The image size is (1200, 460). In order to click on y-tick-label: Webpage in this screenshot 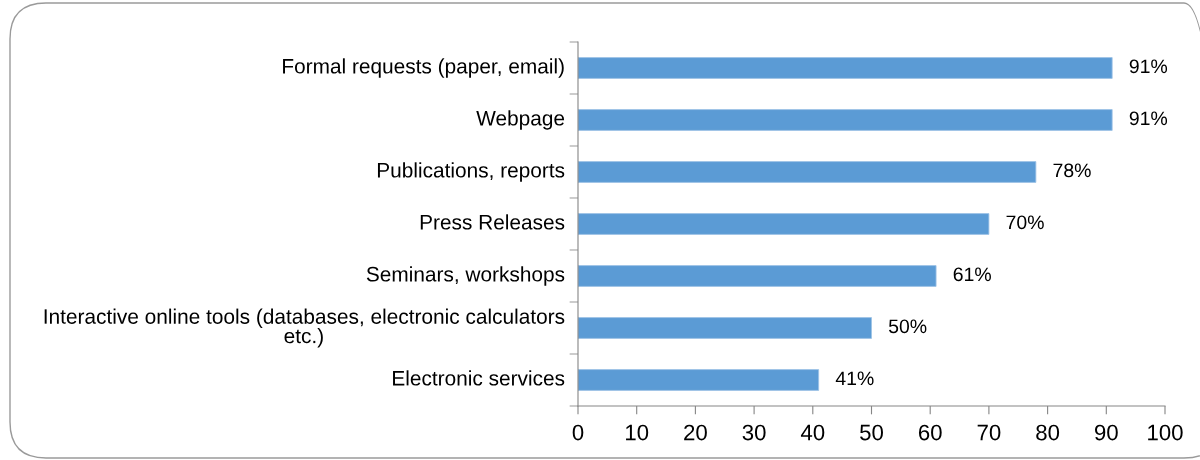, I will do `click(520, 120)`.